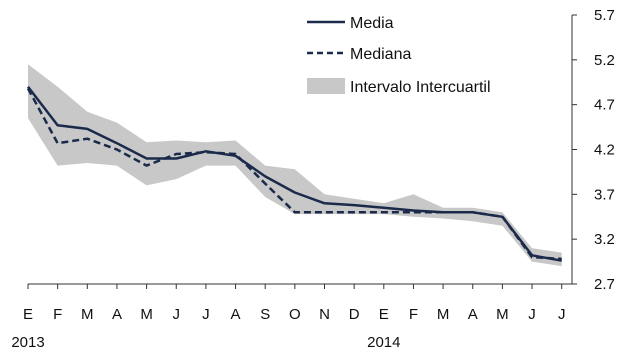 The width and height of the screenshot is (623, 354). What do you see at coordinates (380, 54) in the screenshot?
I see `legend-label-mediana: Mediana` at bounding box center [380, 54].